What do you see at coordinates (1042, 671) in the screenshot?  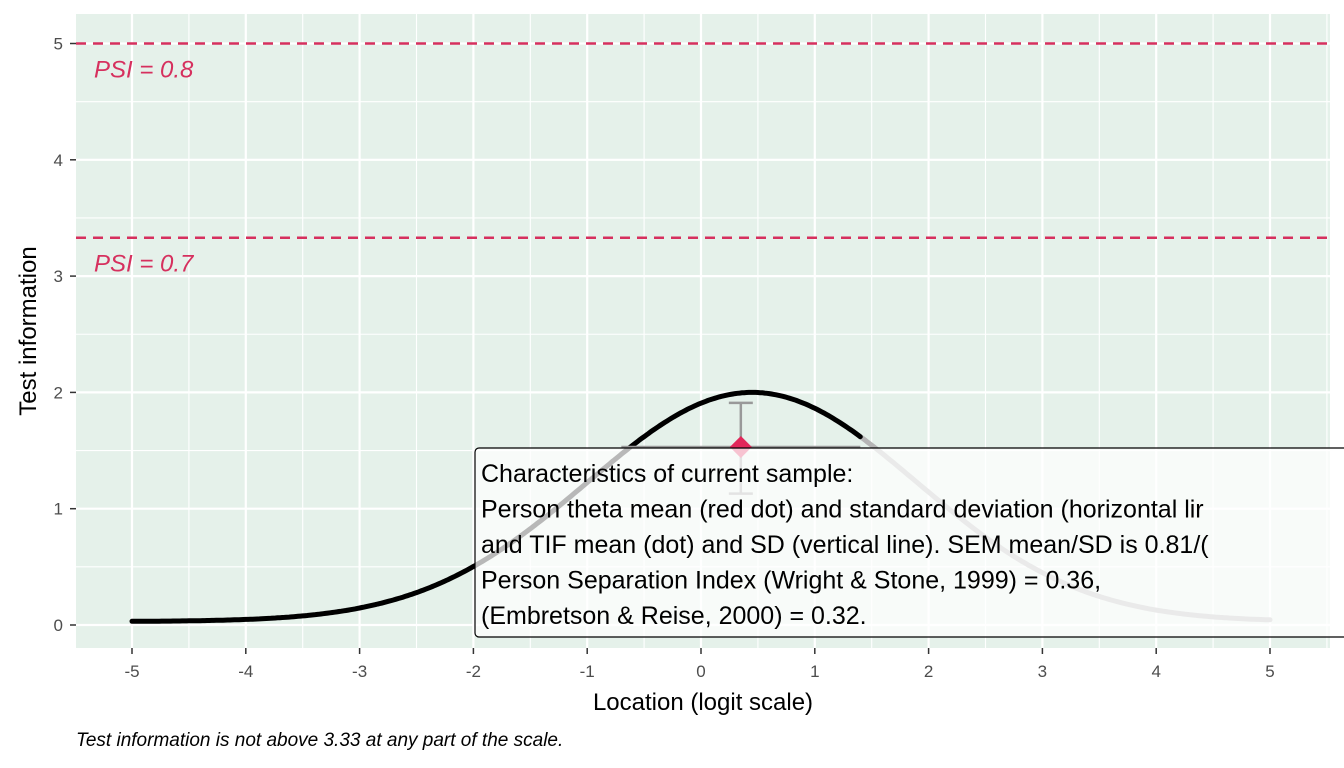 I see `x-tick-label: 3` at bounding box center [1042, 671].